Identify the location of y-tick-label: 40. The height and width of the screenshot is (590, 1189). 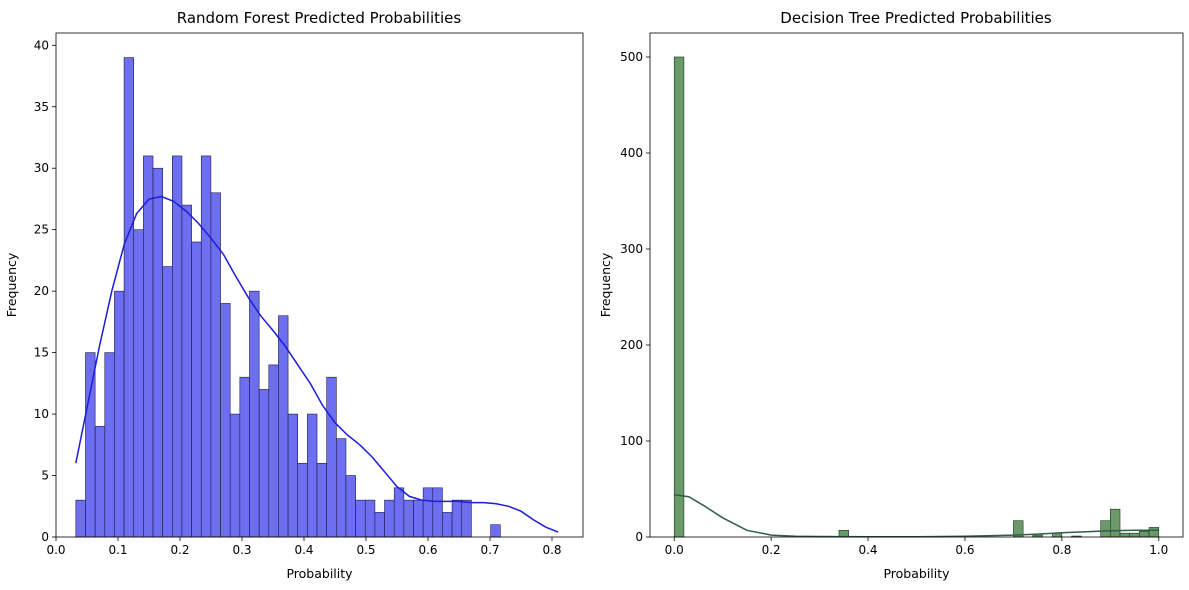
(41, 45).